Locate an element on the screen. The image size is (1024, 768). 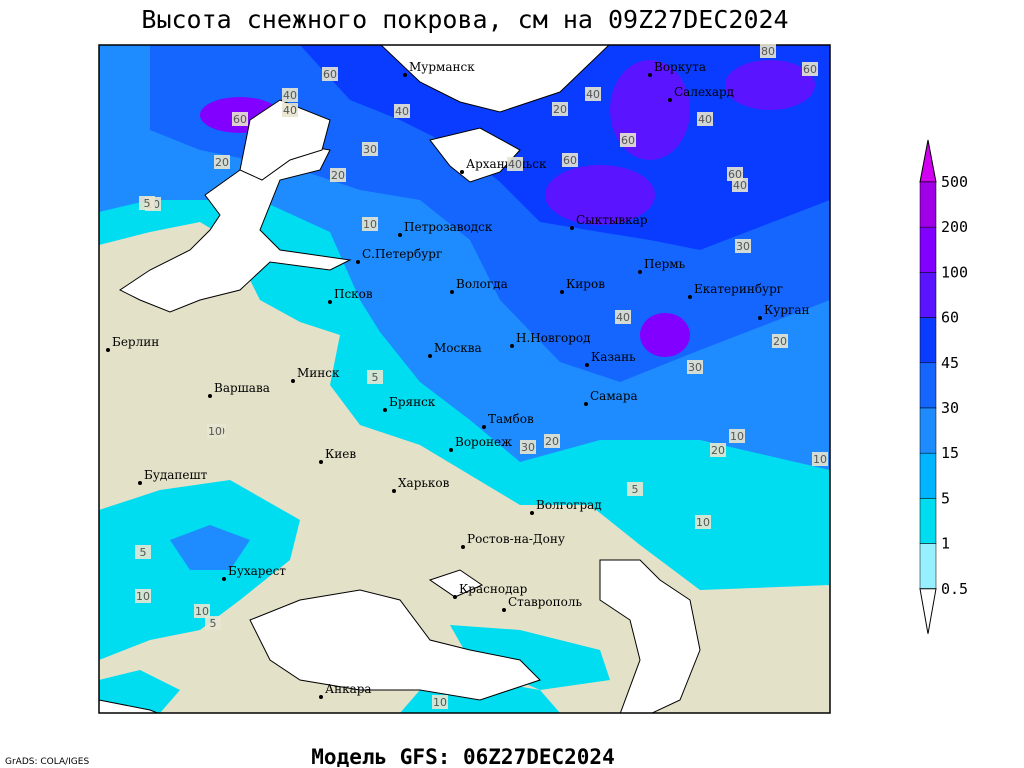
city-label: Анкара is located at coordinates (348, 689).